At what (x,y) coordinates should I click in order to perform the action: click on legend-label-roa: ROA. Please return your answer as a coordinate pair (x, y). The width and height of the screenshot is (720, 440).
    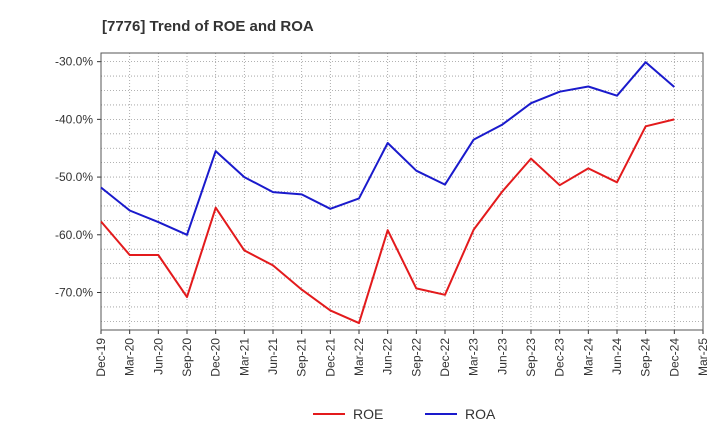
    Looking at the image, I should click on (480, 414).